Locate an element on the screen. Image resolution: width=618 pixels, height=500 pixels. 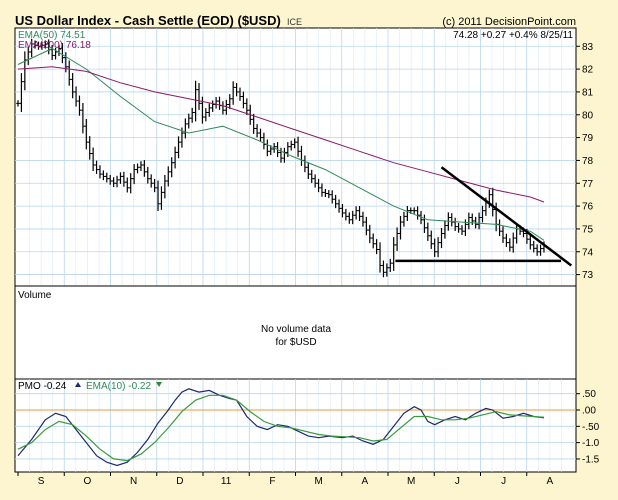
price-y-tick-label: 79 is located at coordinates (588, 138).